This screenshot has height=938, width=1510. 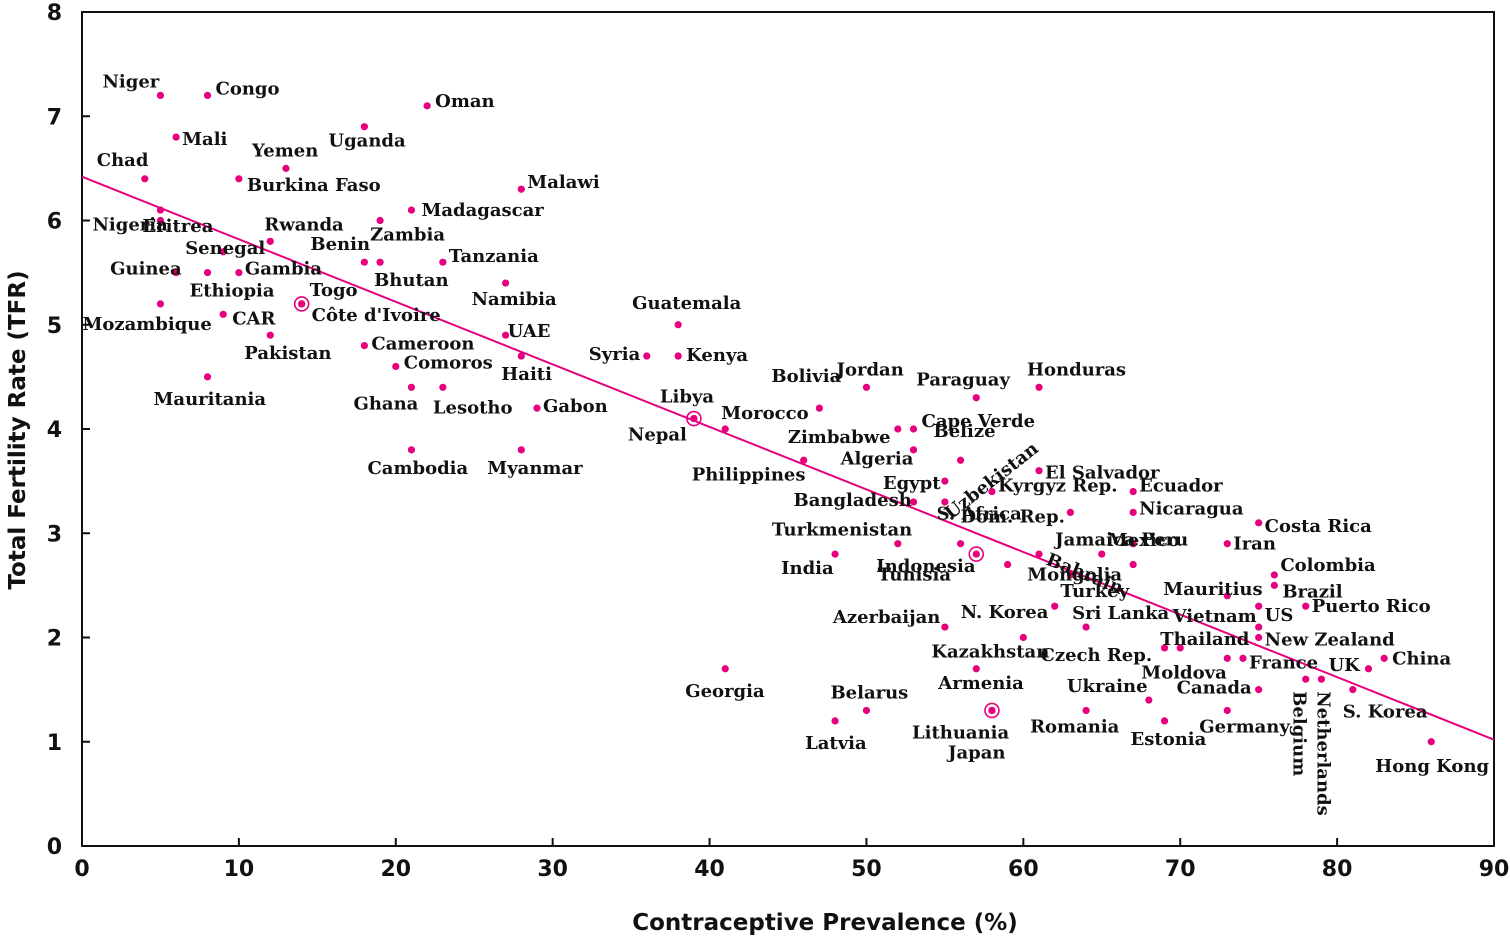 What do you see at coordinates (54, 743) in the screenshot?
I see `y-tick-label: 1` at bounding box center [54, 743].